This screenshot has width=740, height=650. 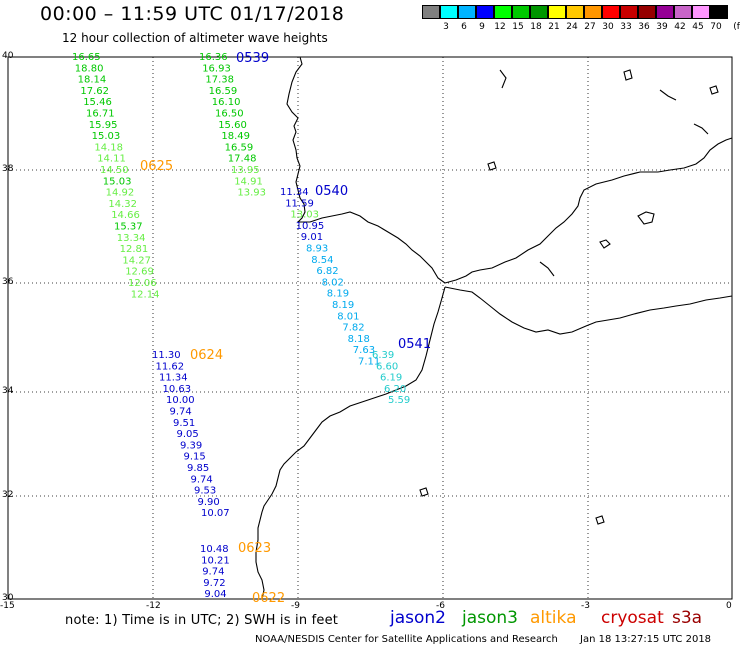 What do you see at coordinates (7, 606) in the screenshot?
I see `longitude-tick-label: -15` at bounding box center [7, 606].